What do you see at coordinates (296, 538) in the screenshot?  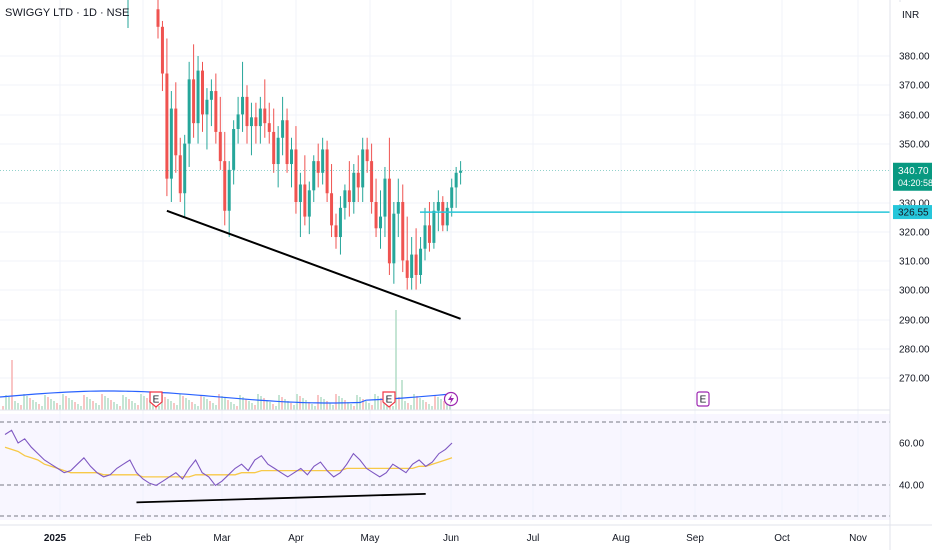 I see `time-label: Apr` at bounding box center [296, 538].